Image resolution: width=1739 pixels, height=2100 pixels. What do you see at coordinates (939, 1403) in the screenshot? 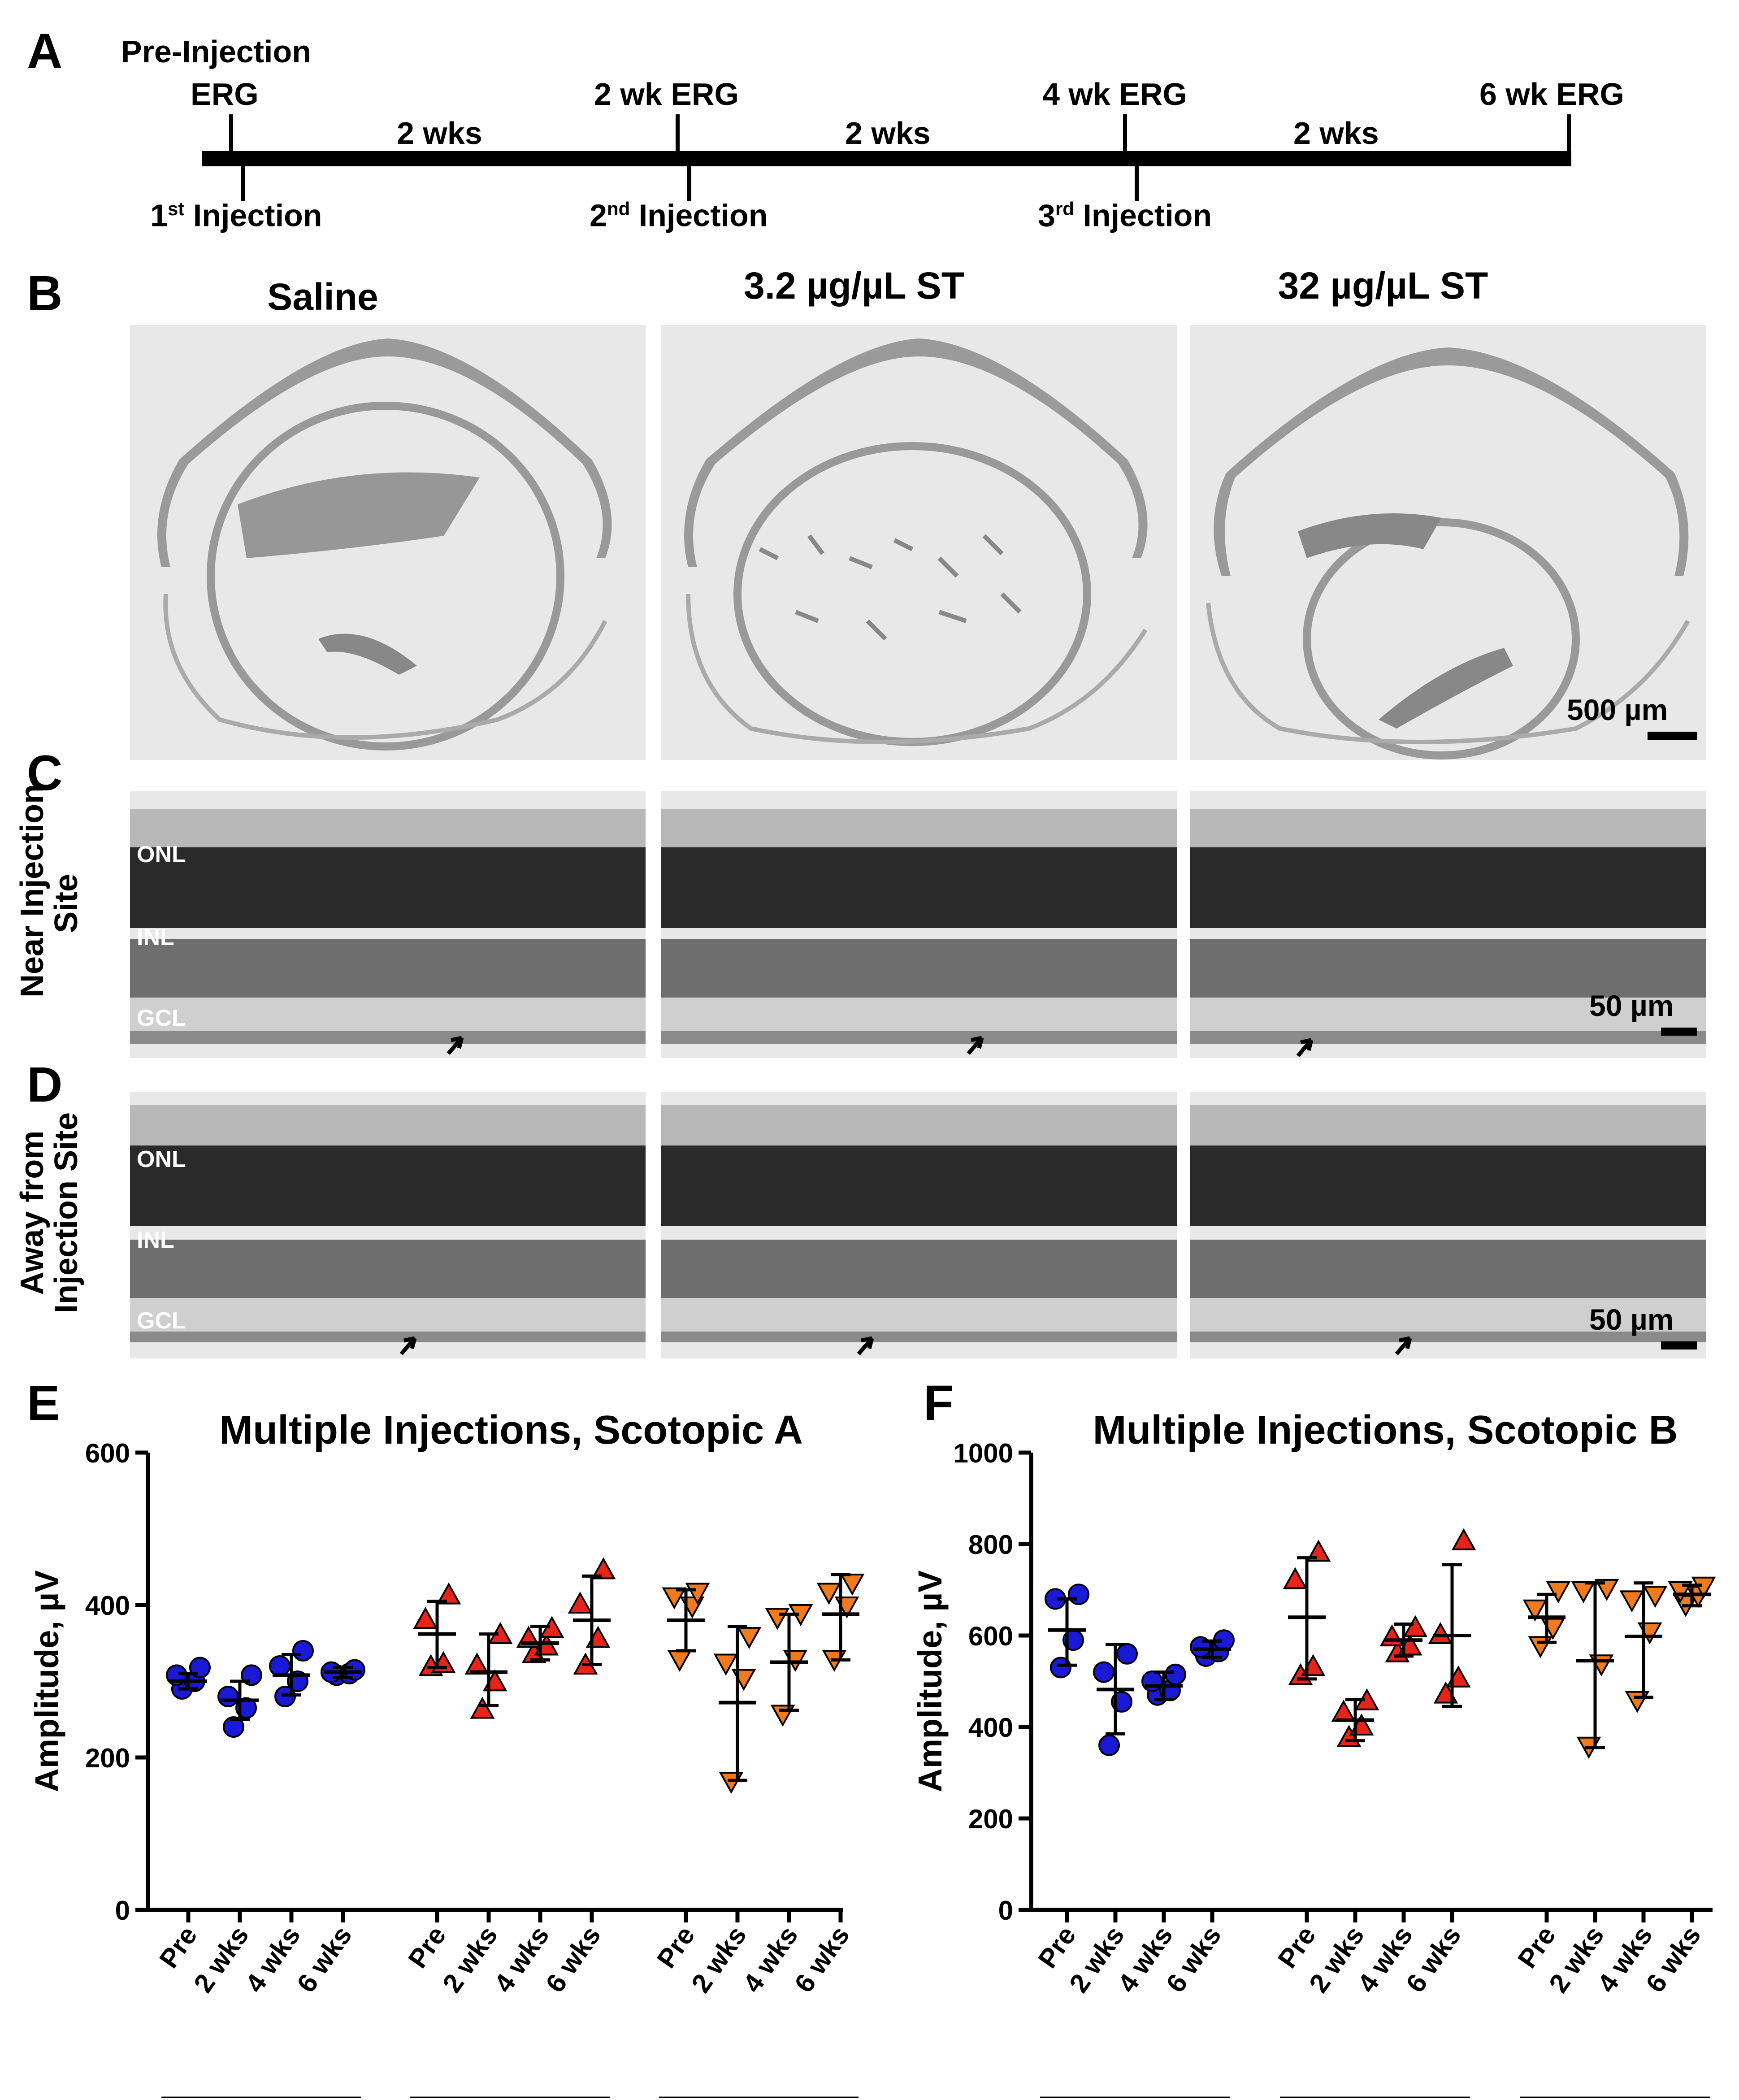
I see `panel-f-letter: F` at bounding box center [939, 1403].